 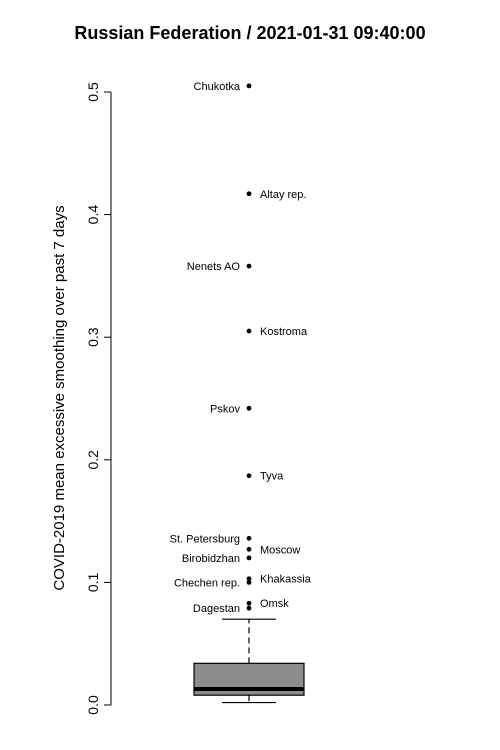 I want to click on outlier-label: St. Petersburg, so click(x=205, y=539).